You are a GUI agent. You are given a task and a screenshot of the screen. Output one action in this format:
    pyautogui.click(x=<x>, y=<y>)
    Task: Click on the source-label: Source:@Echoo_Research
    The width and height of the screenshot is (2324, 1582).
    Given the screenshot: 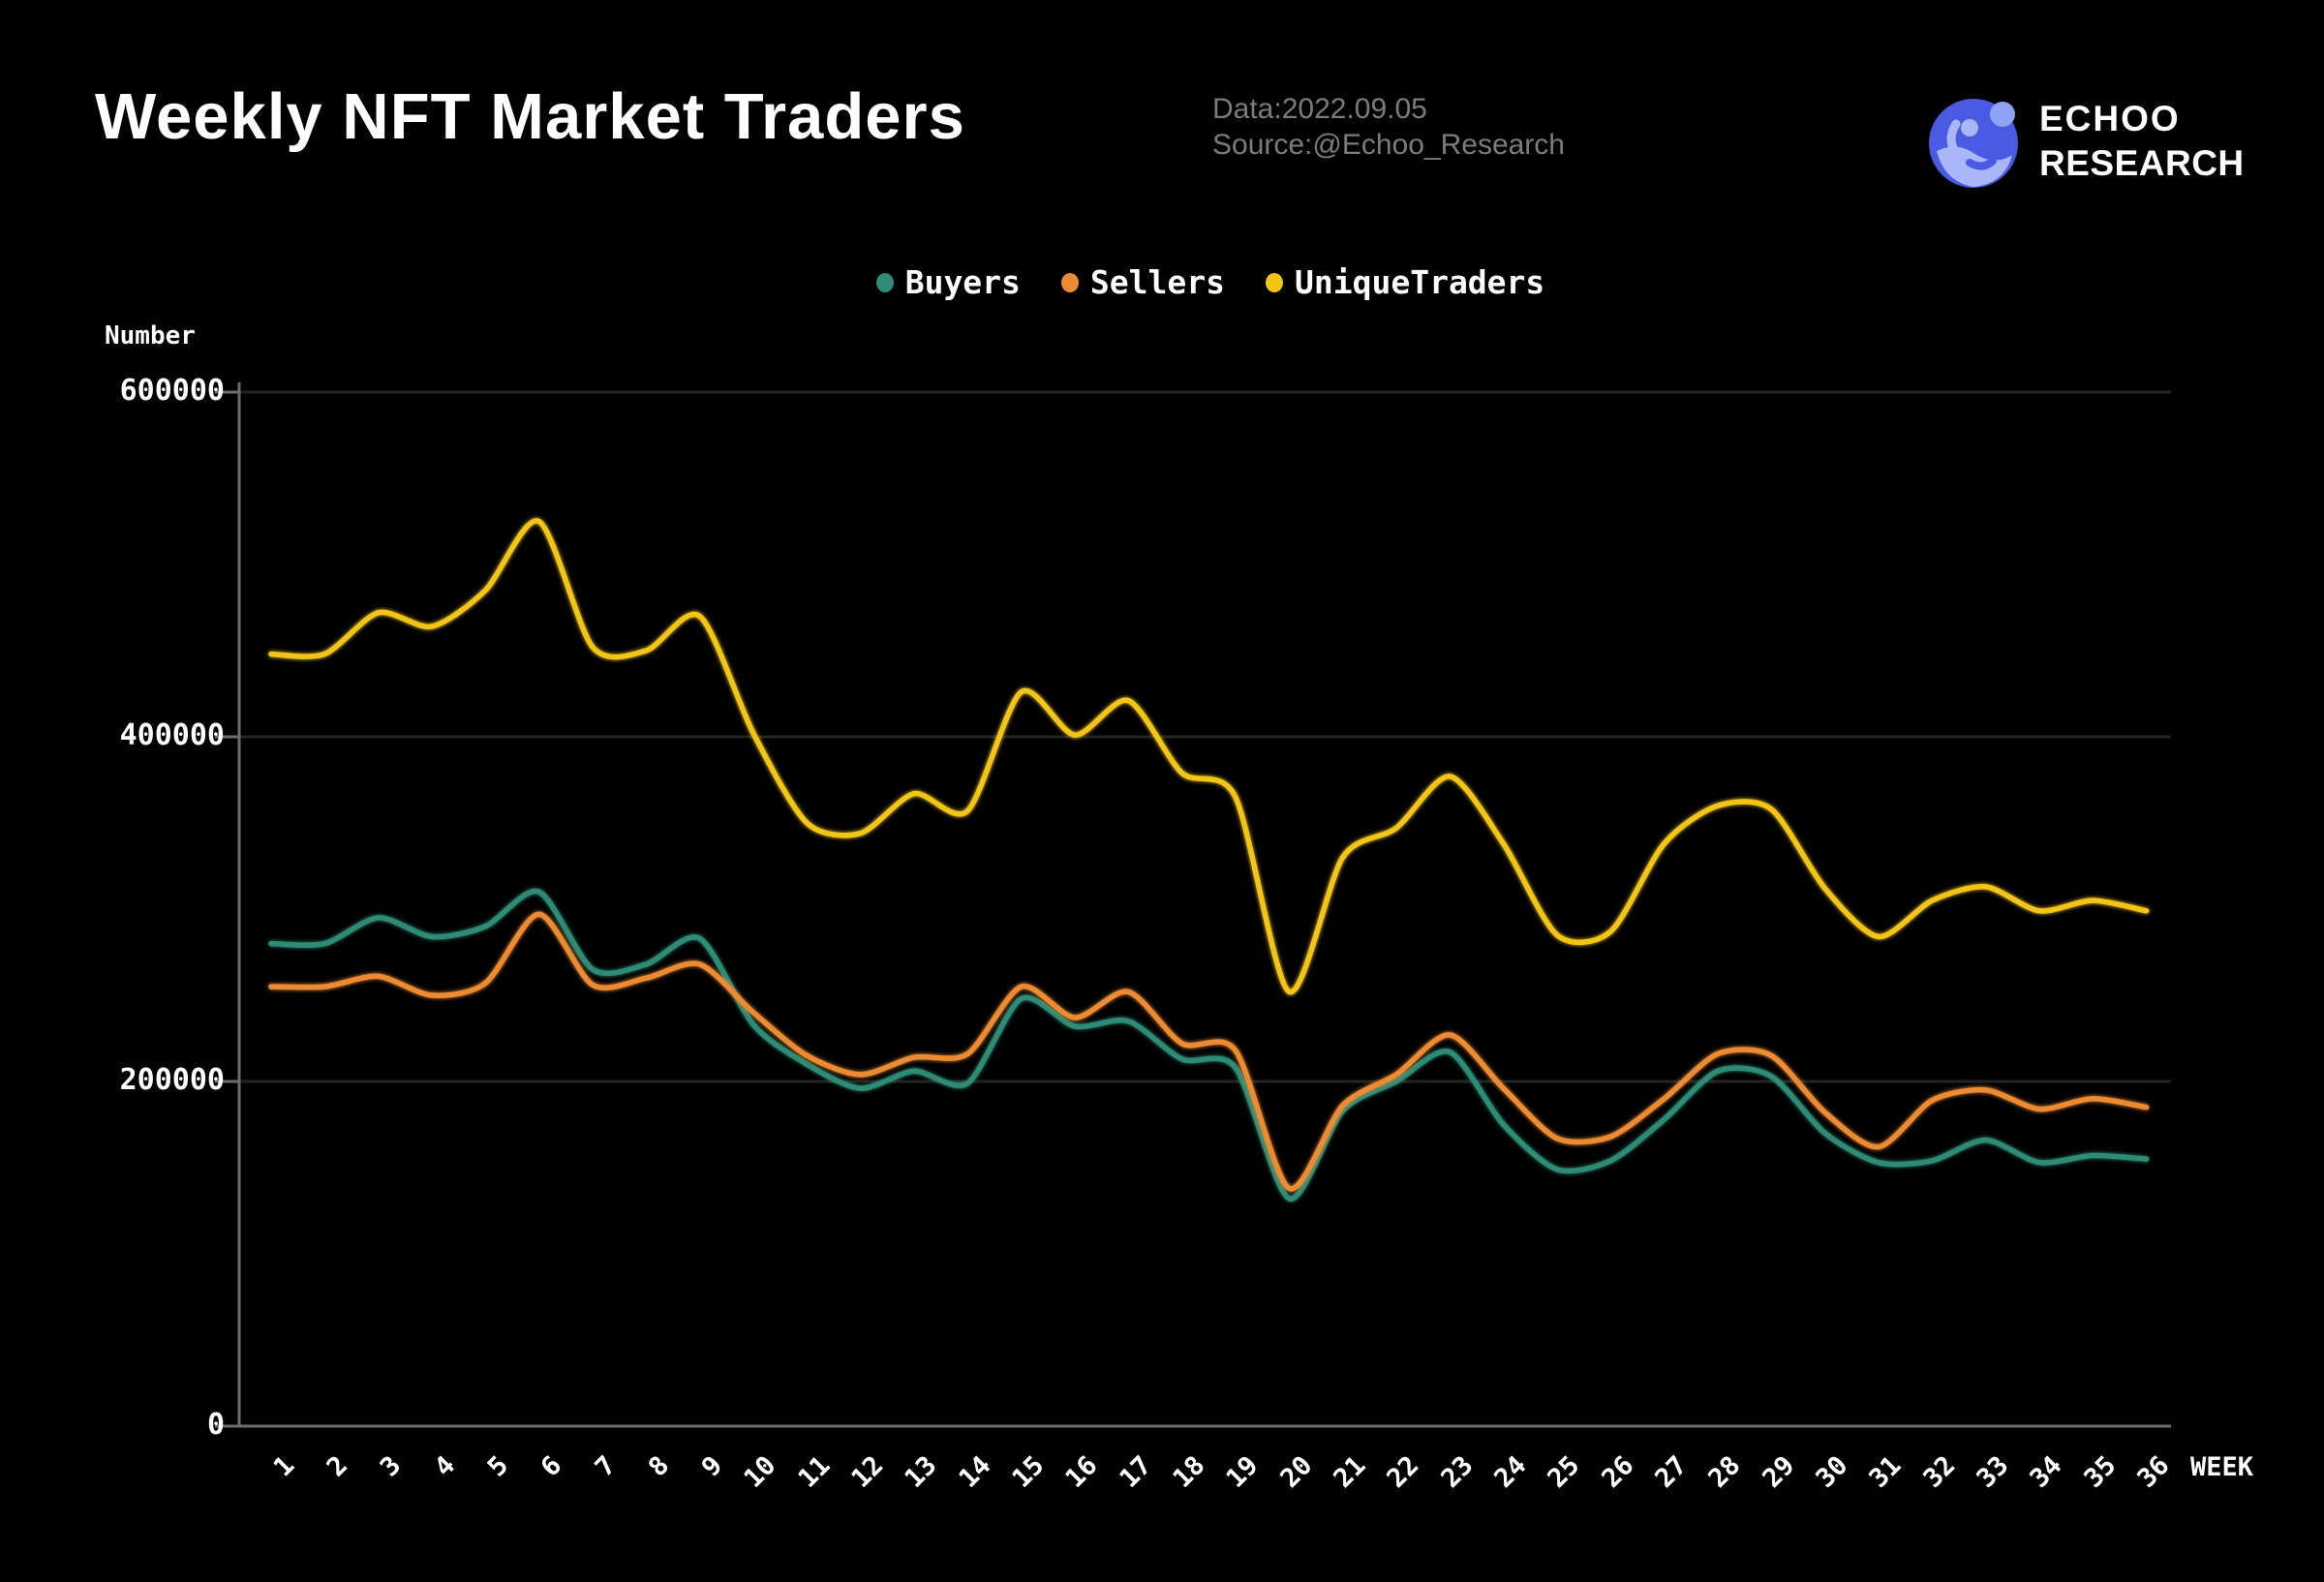 What is the action you would take?
    pyautogui.click(x=1389, y=145)
    